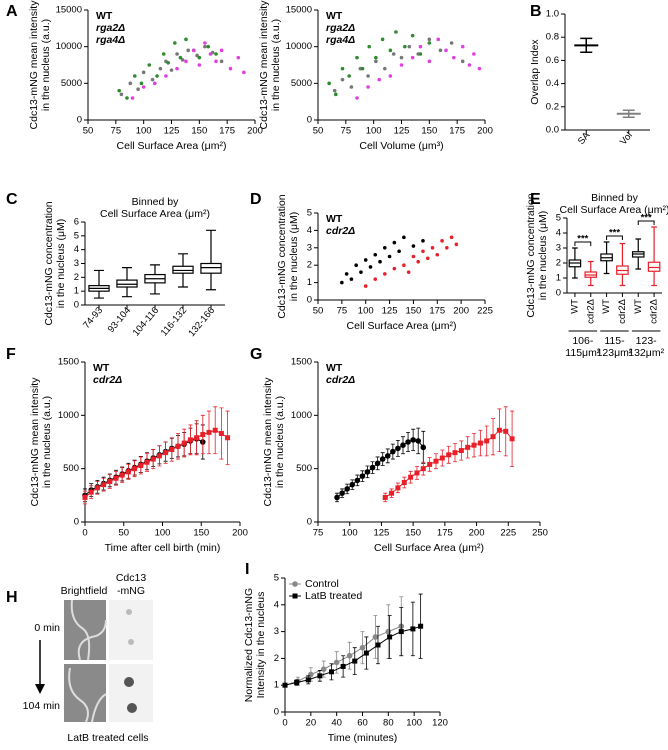 The width and height of the screenshot is (668, 750). Describe the element at coordinates (261, 645) in the screenshot. I see `y-axis-label: Intensity in the nucleus` at that location.